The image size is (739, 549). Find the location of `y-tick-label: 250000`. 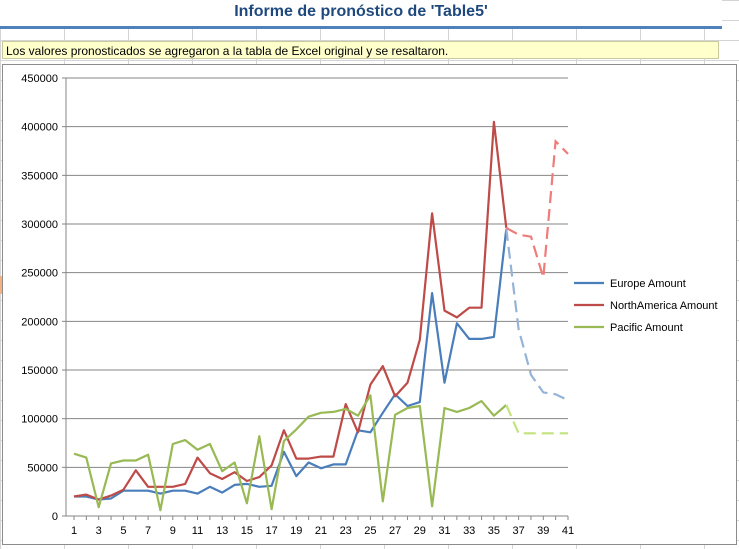

y-tick-label: 250000 is located at coordinates (39, 274).